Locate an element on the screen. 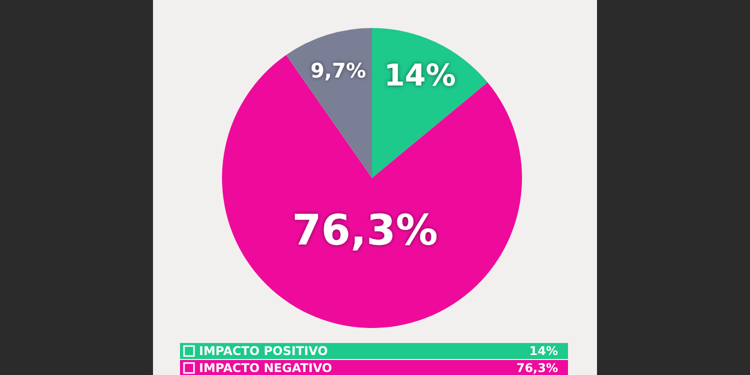 Image resolution: width=750 pixels, height=375 pixels. data-label: 76,3% is located at coordinates (537, 368).